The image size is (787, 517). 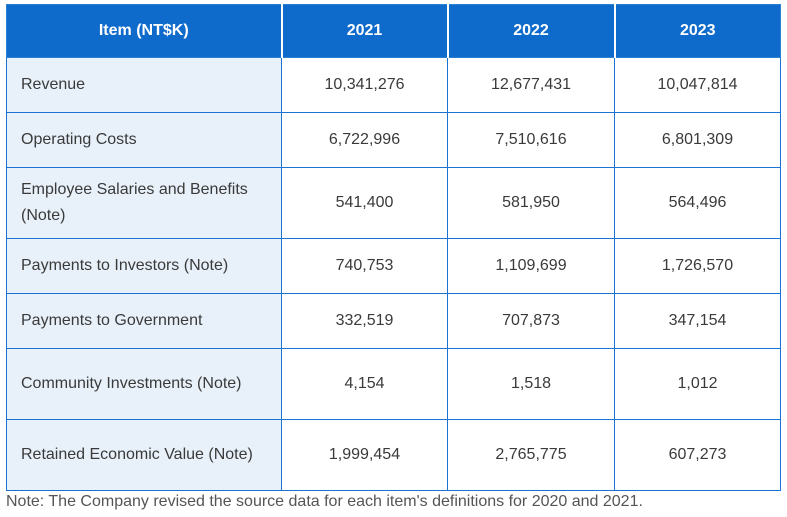 What do you see at coordinates (364, 85) in the screenshot?
I see `cell-2021: 10,341,276` at bounding box center [364, 85].